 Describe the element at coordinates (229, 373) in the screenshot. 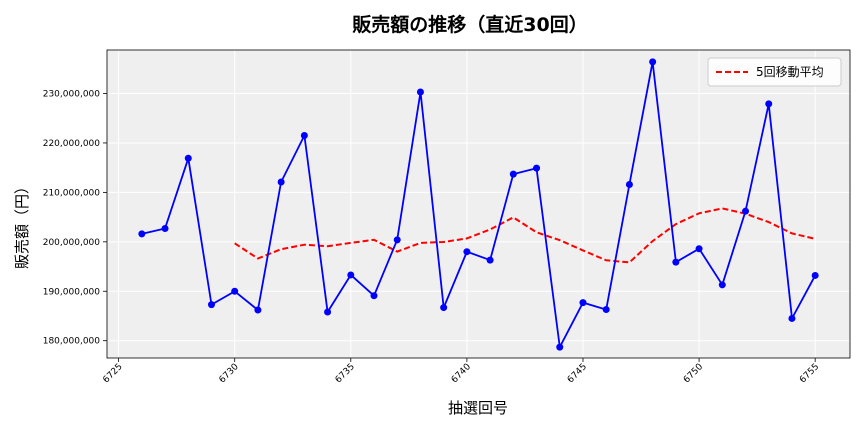

I see `x-tick-label: 6730` at that location.